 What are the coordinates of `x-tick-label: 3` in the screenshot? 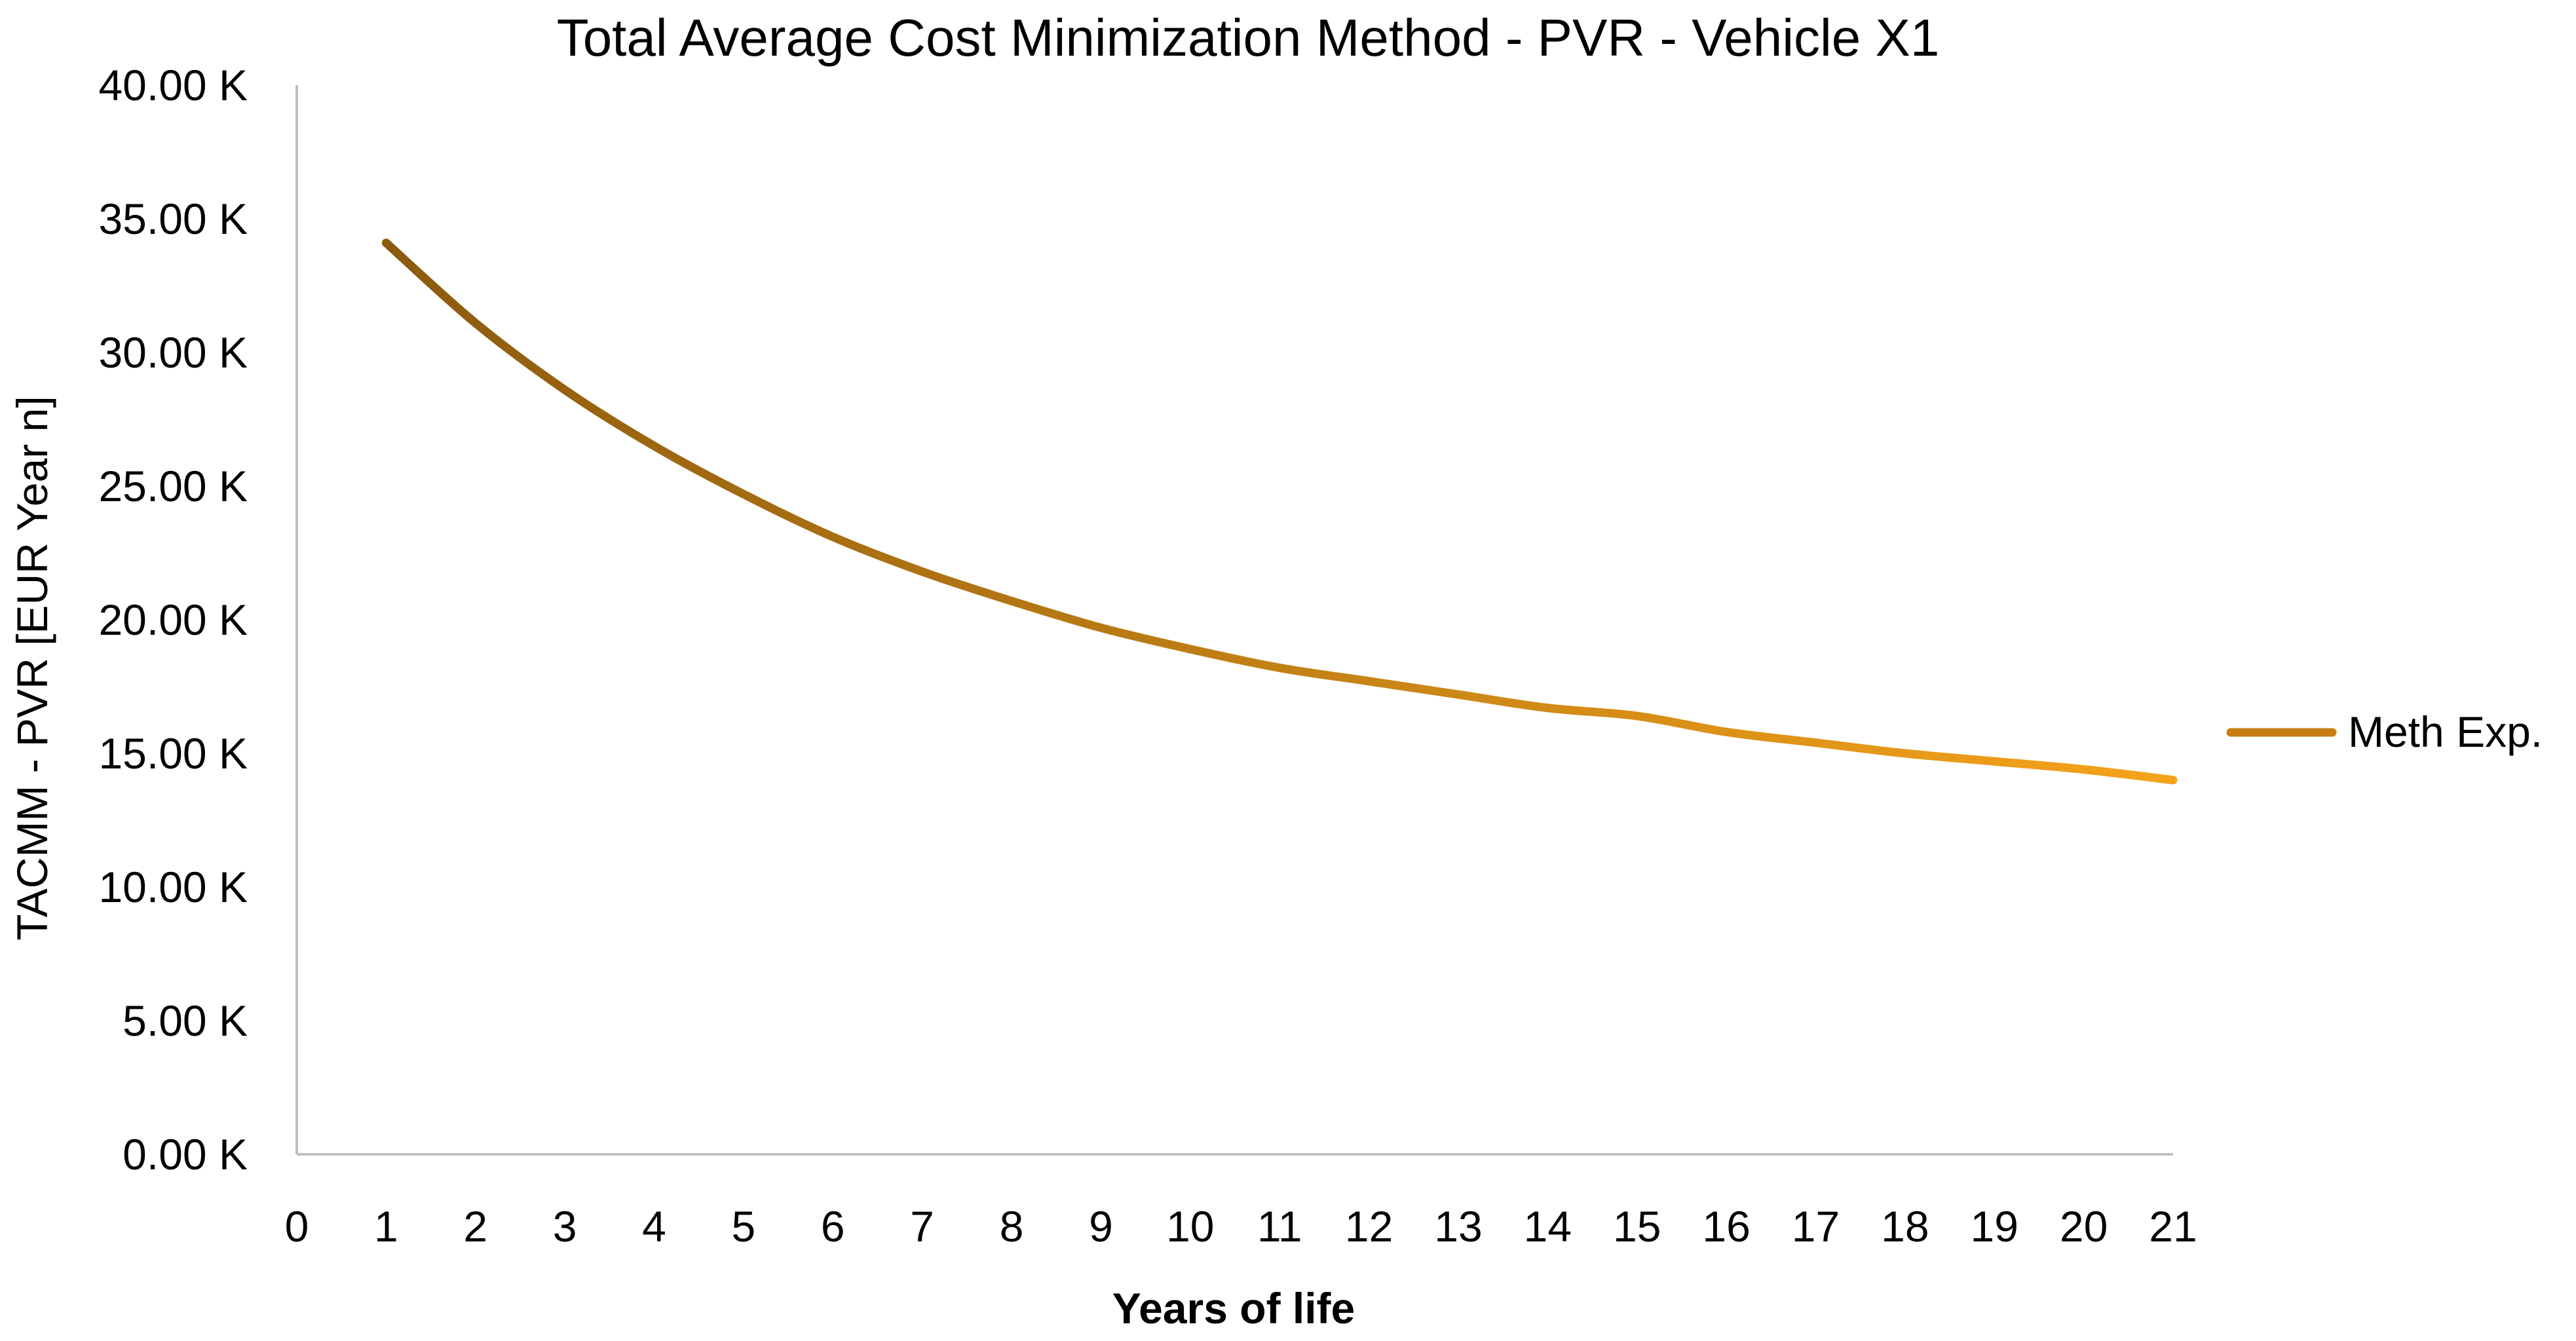 It's located at (565, 1226).